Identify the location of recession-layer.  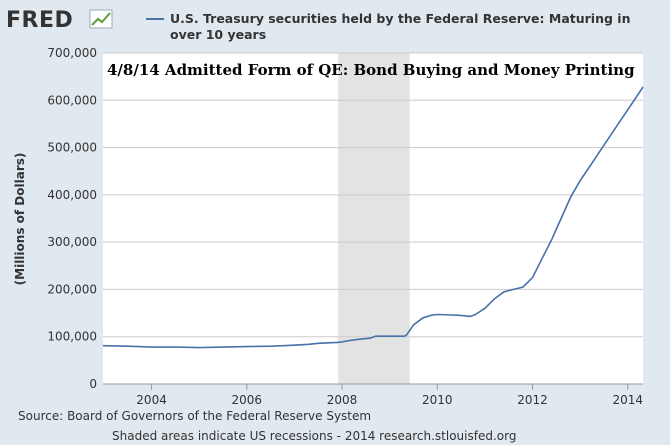
(374, 218).